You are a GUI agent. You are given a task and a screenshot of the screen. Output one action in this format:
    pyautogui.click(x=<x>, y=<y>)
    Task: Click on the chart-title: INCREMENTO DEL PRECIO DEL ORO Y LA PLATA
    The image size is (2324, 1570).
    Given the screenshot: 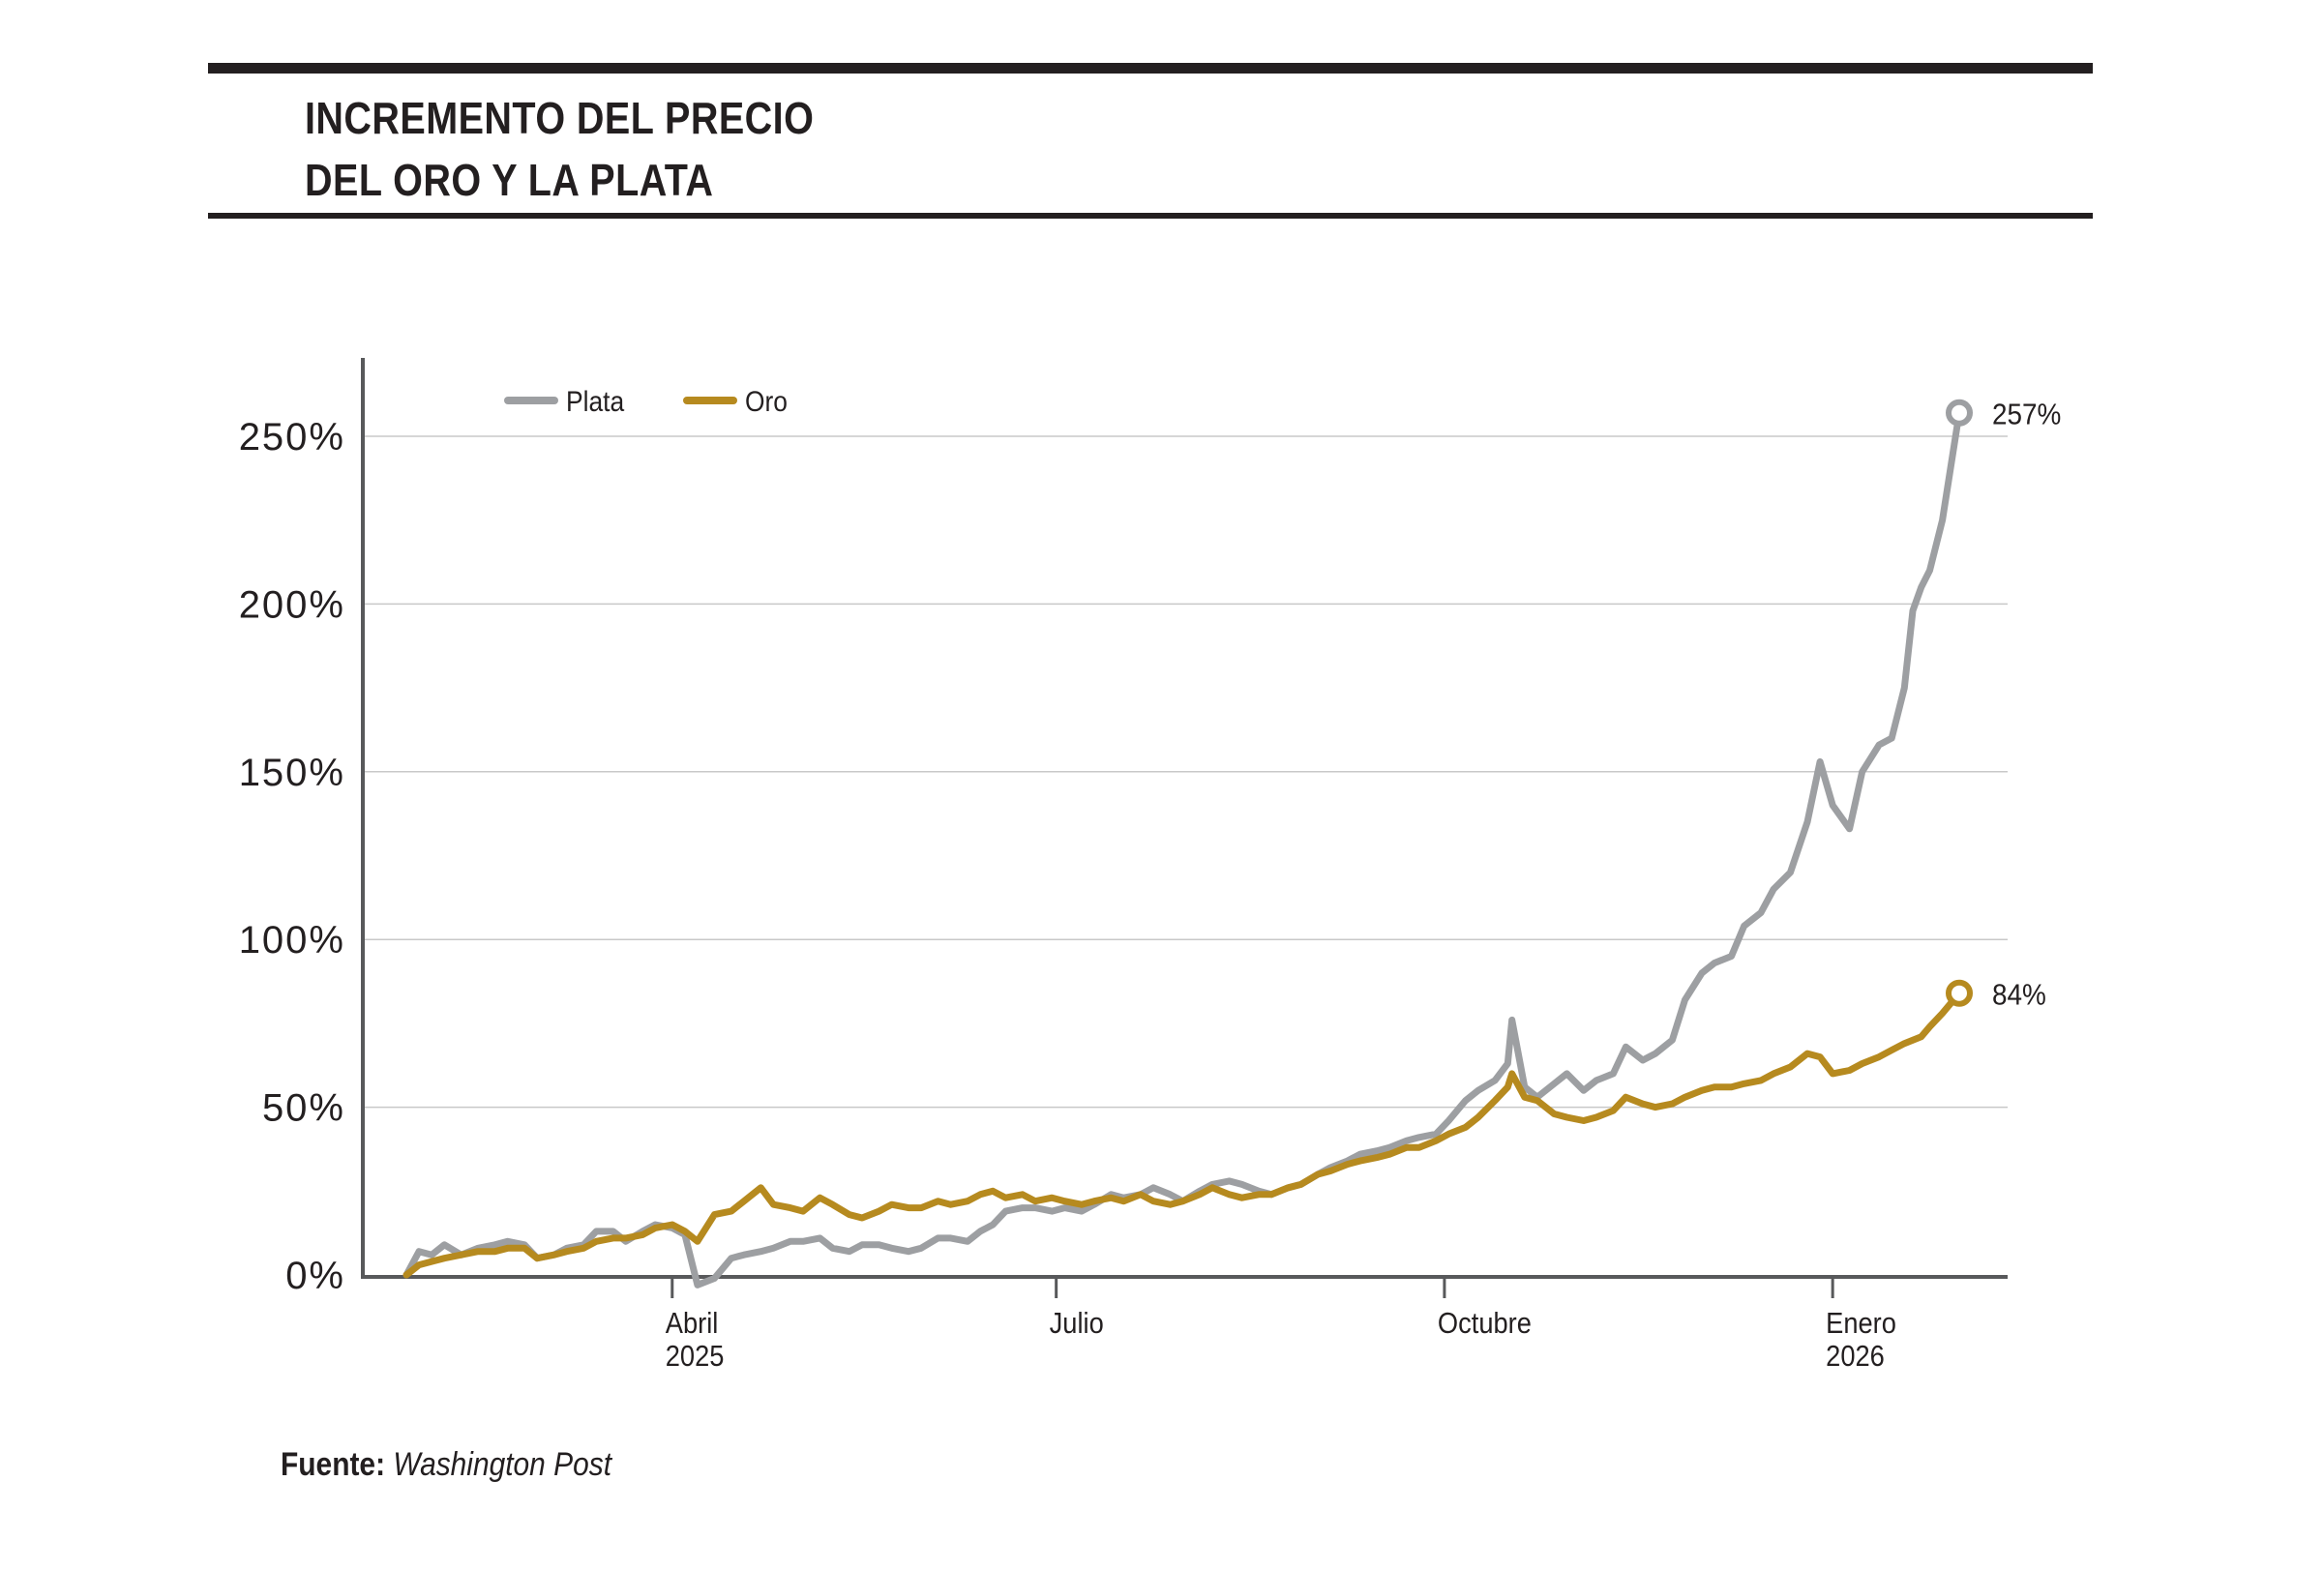 What is the action you would take?
    pyautogui.click(x=559, y=149)
    